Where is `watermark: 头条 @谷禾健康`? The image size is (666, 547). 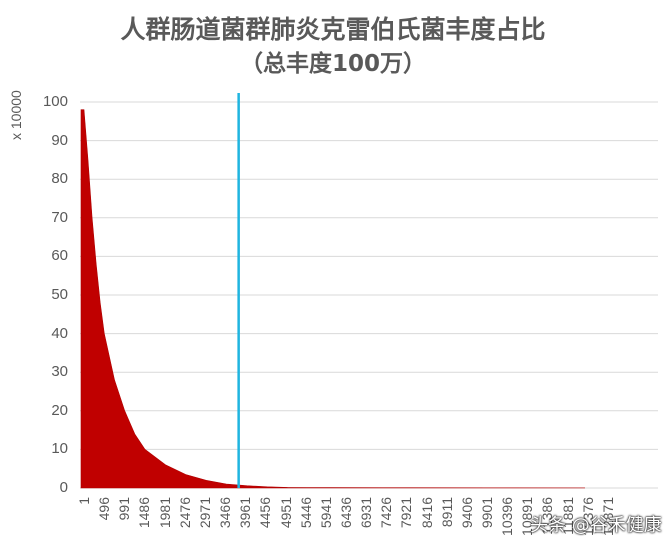 watermark: 头条 @谷禾健康 is located at coordinates (596, 525).